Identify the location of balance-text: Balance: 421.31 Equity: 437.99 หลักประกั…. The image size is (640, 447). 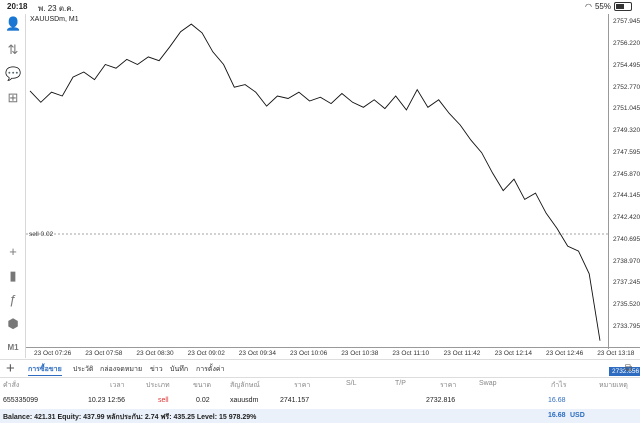
(130, 417).